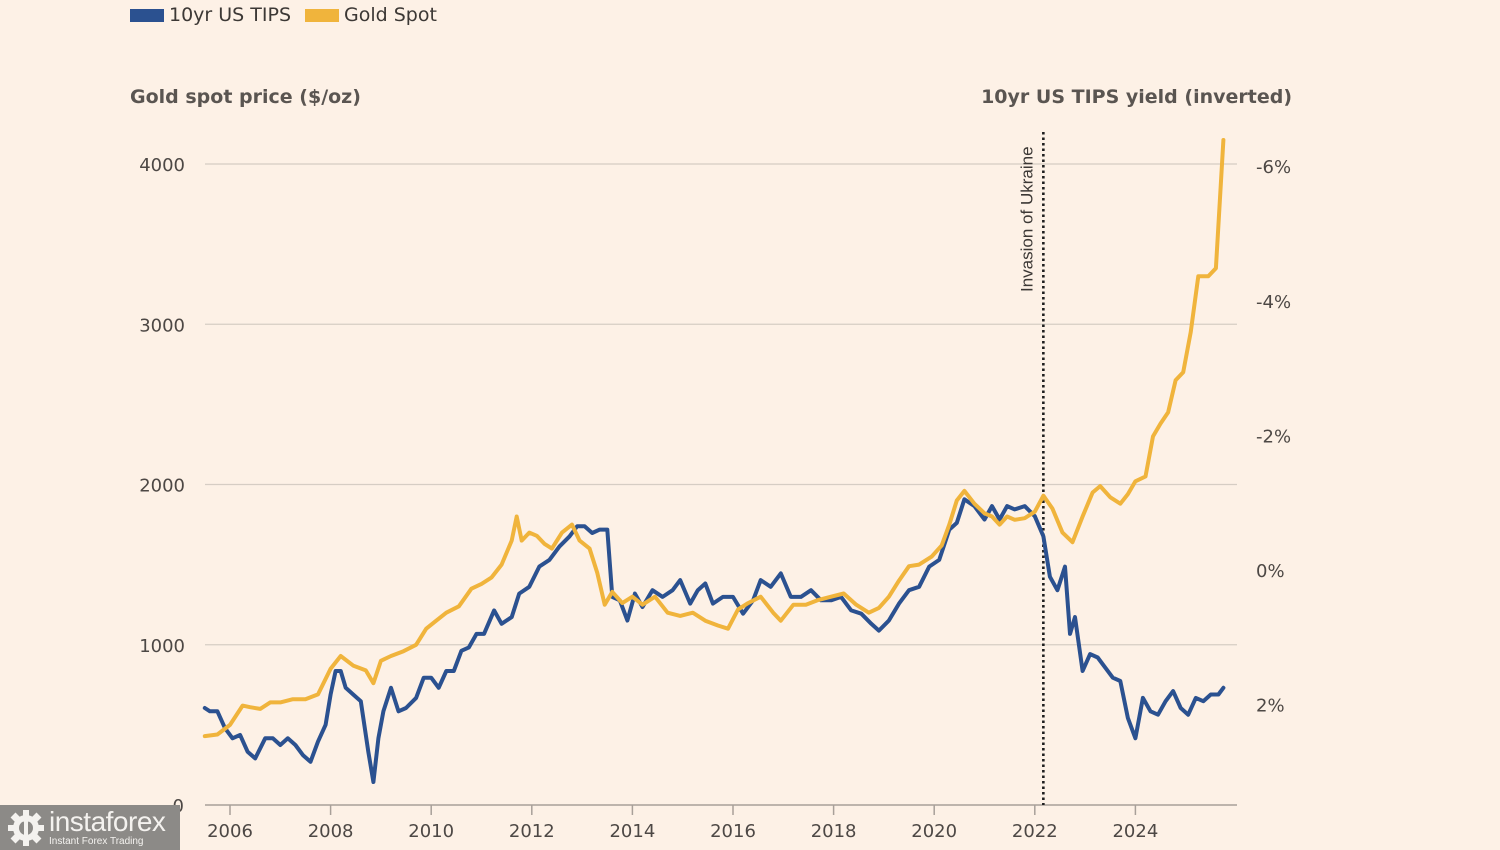  What do you see at coordinates (230, 15) in the screenshot?
I see `legend-label-tips: 10yr US TIPS` at bounding box center [230, 15].